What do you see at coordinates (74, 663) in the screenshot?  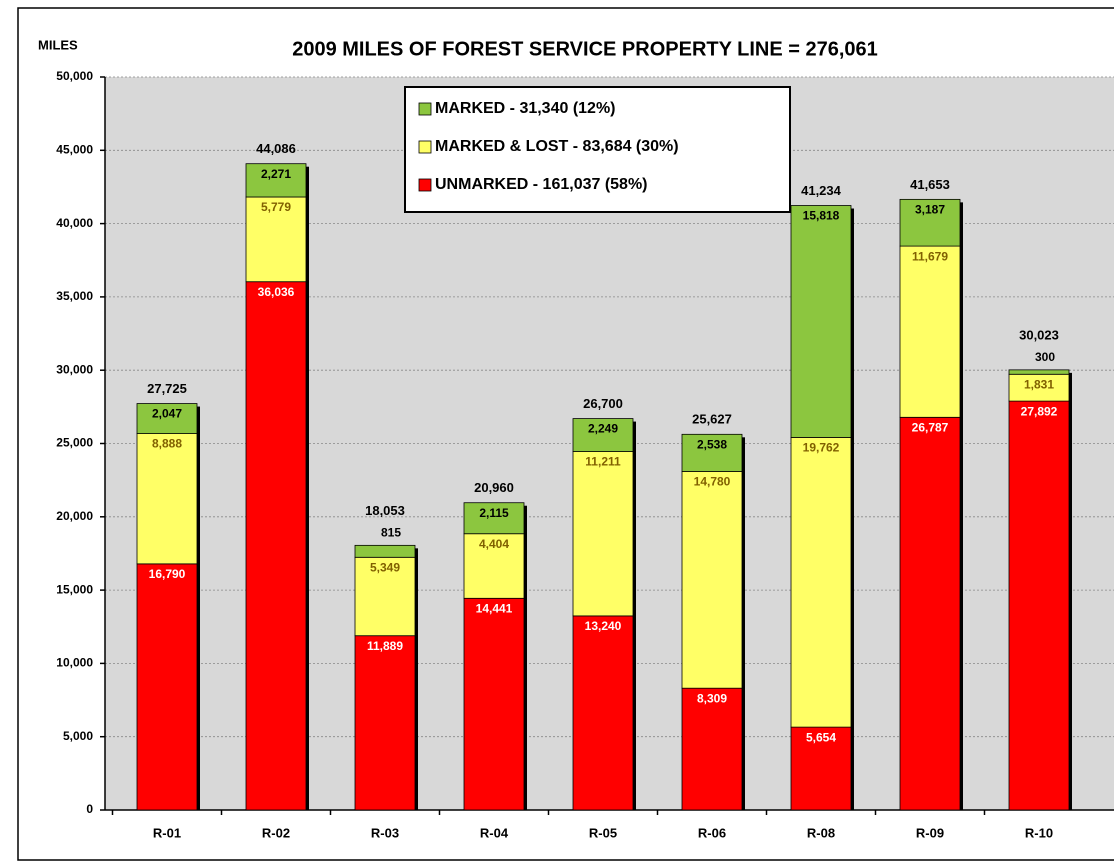 I see `y-tick-label: 10,000` at bounding box center [74, 663].